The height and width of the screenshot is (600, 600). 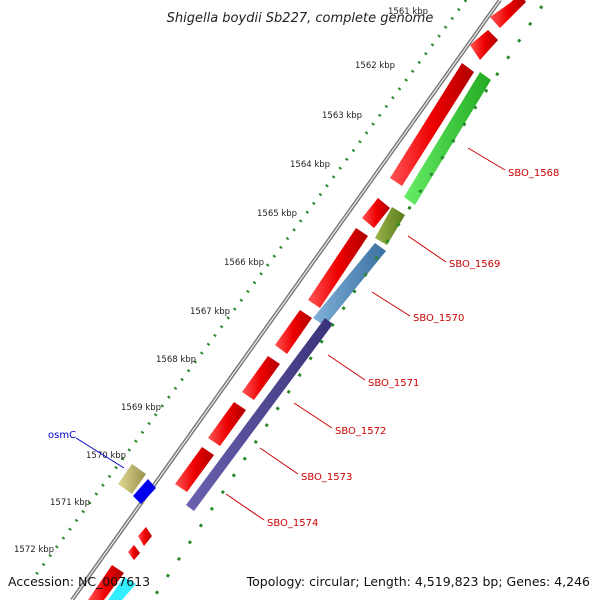 What do you see at coordinates (408, 12) in the screenshot?
I see `tick-label-1561: 1561 kbp` at bounding box center [408, 12].